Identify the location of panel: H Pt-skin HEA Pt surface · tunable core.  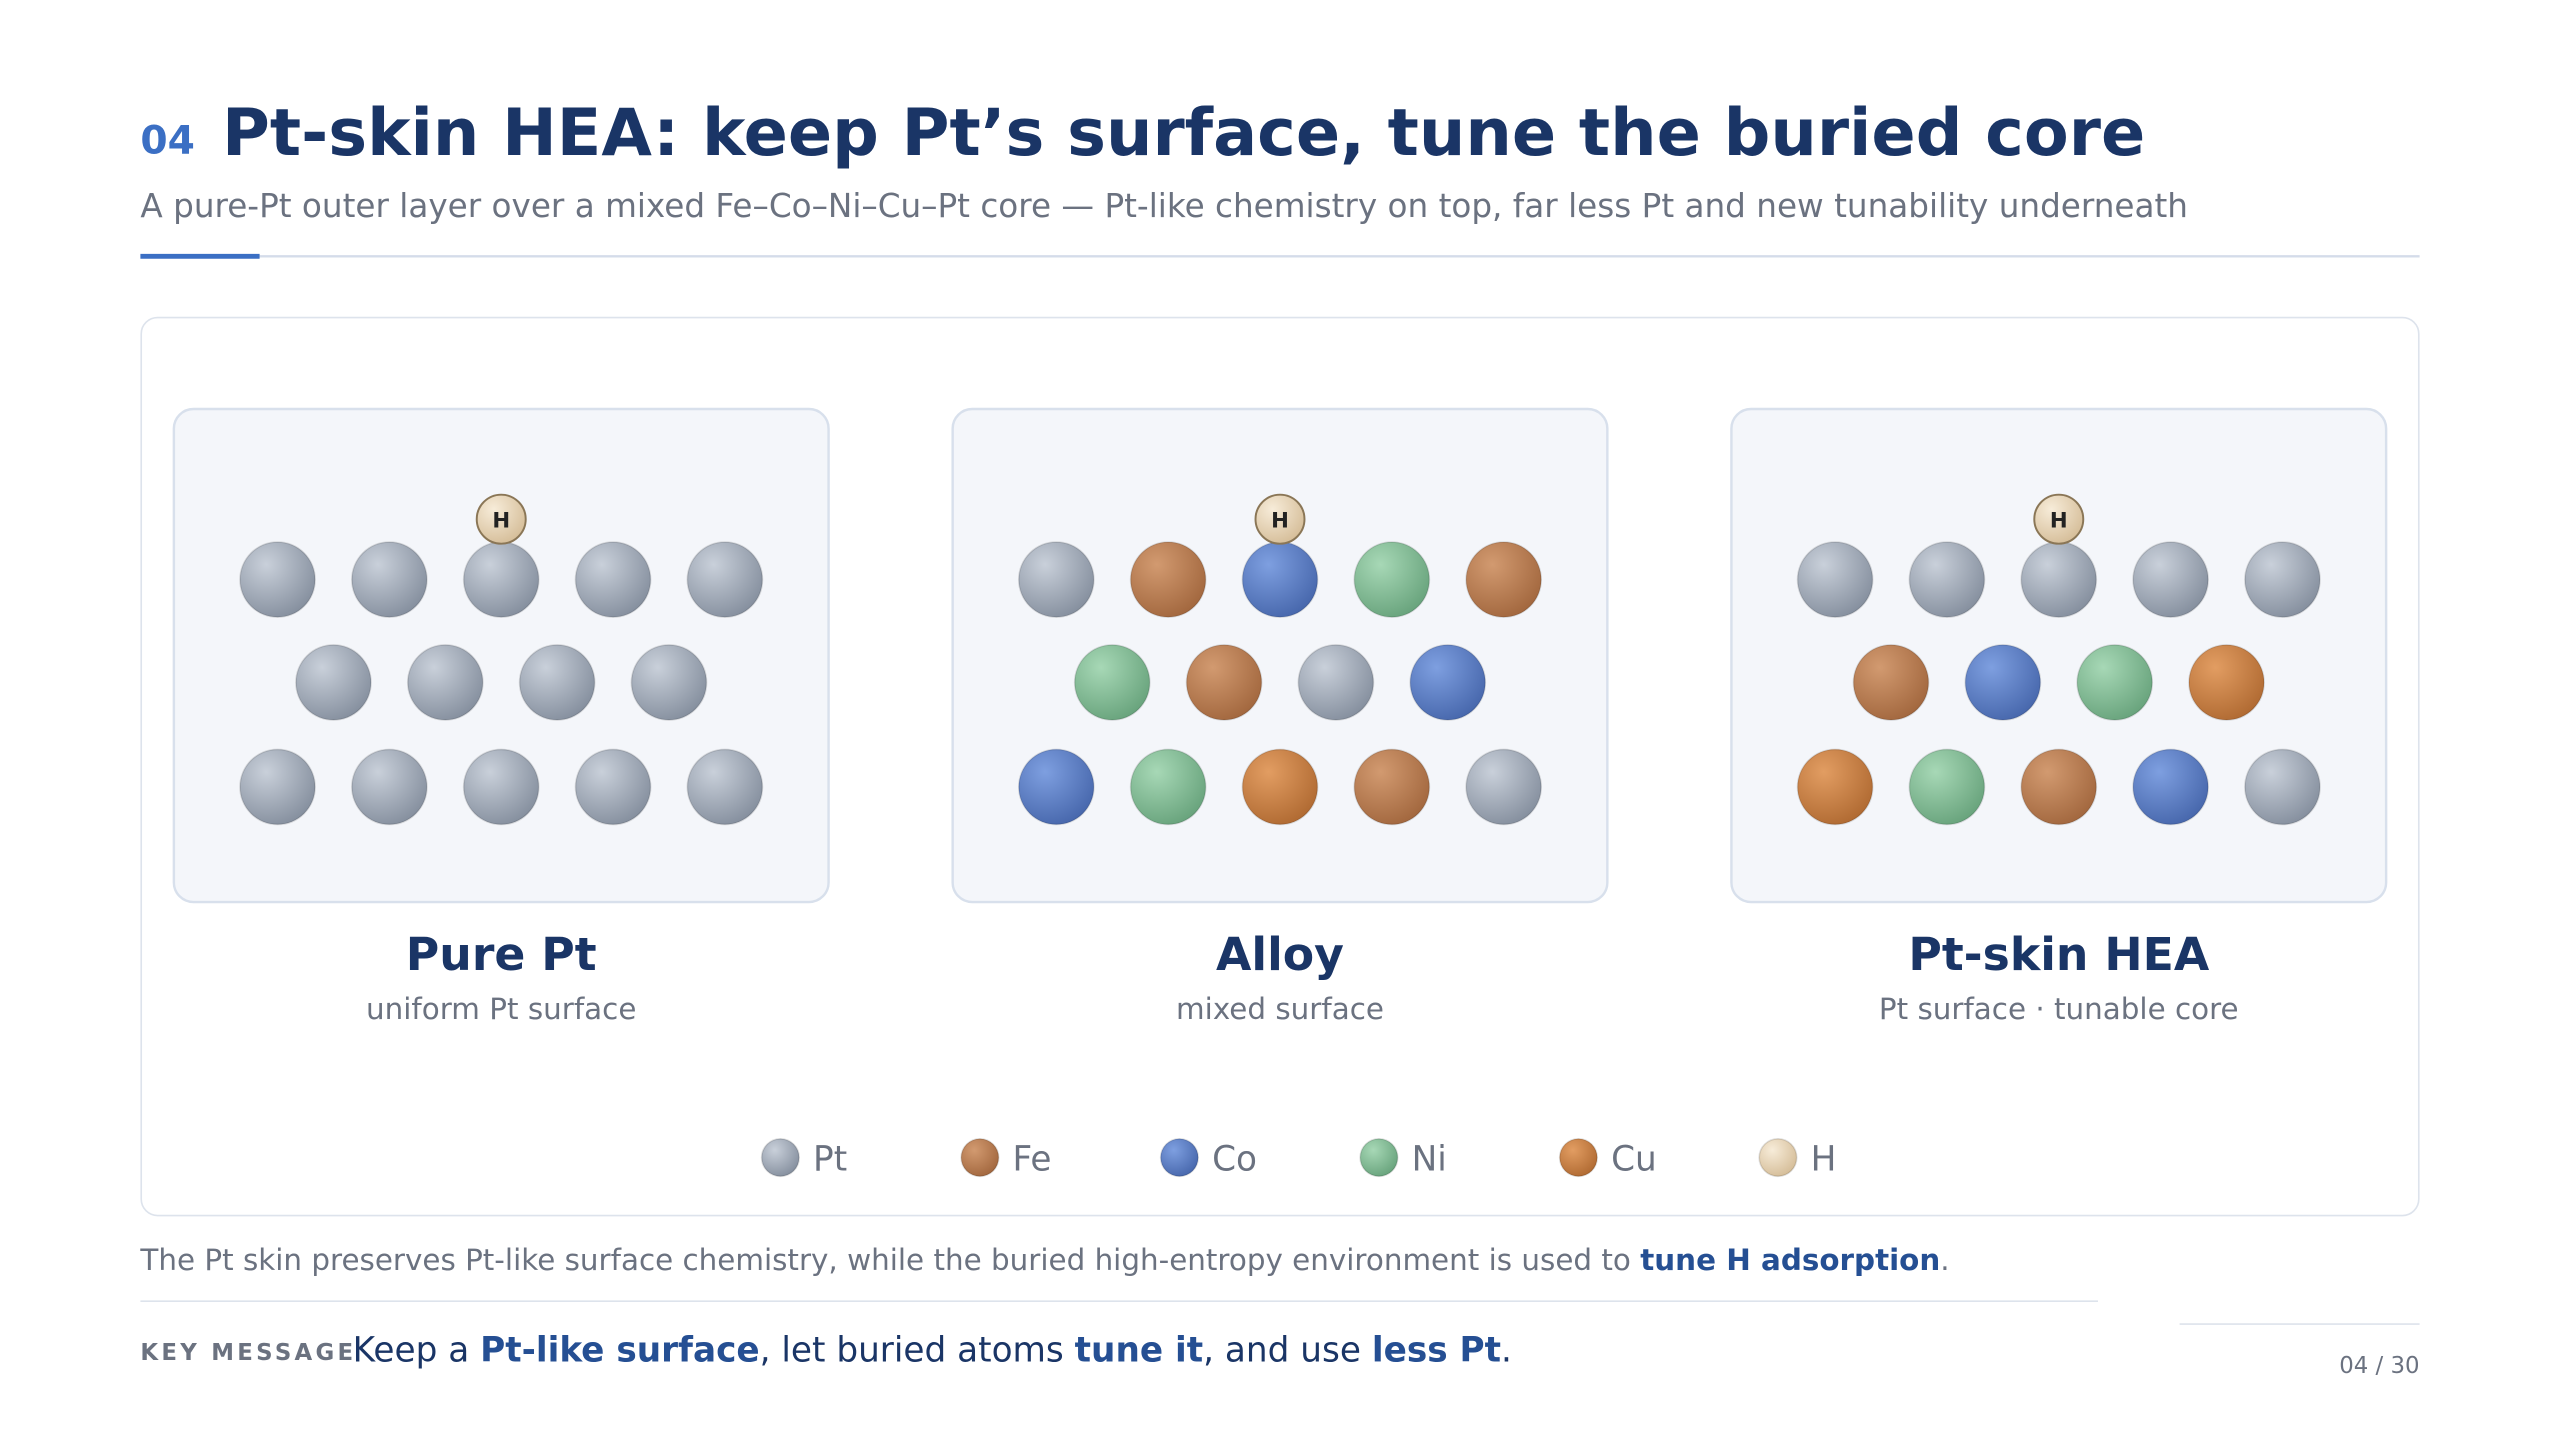
(2059, 716).